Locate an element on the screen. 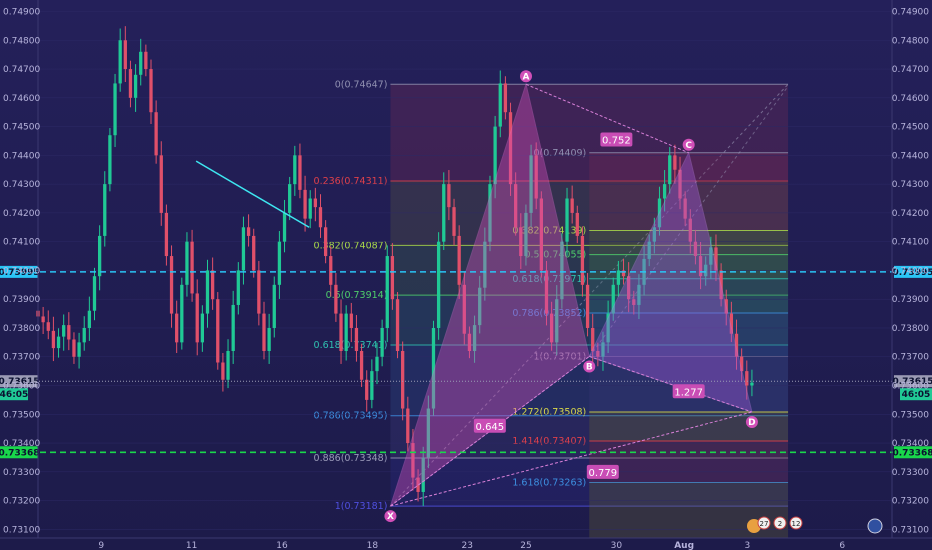 This screenshot has height=550, width=932. date-tick: 16 is located at coordinates (282, 545).